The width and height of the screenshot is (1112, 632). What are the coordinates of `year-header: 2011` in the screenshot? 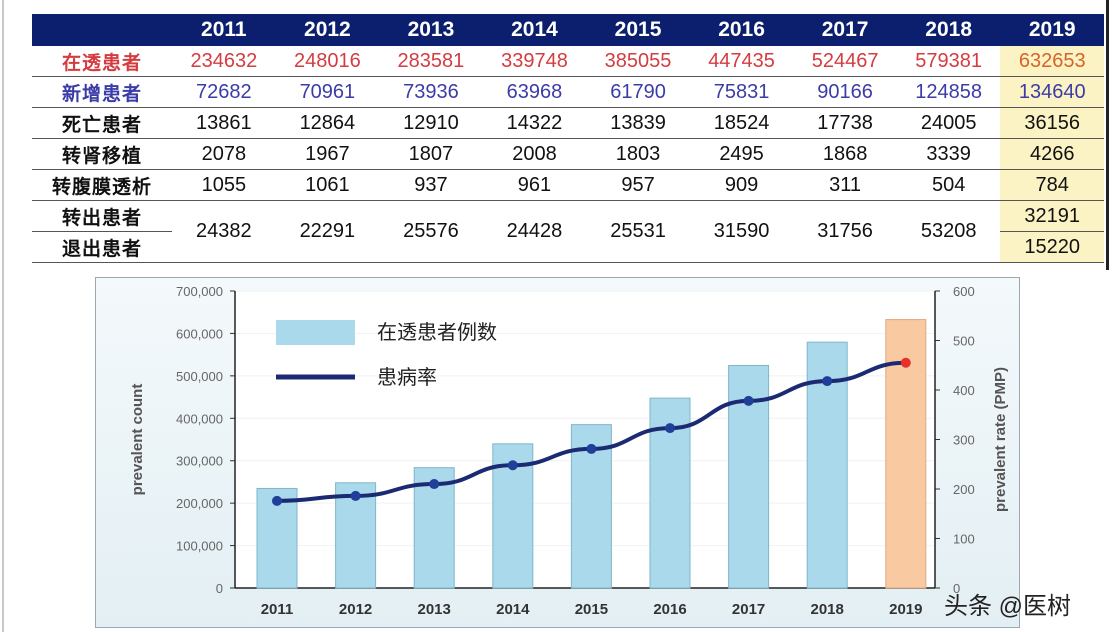 It's located at (224, 30).